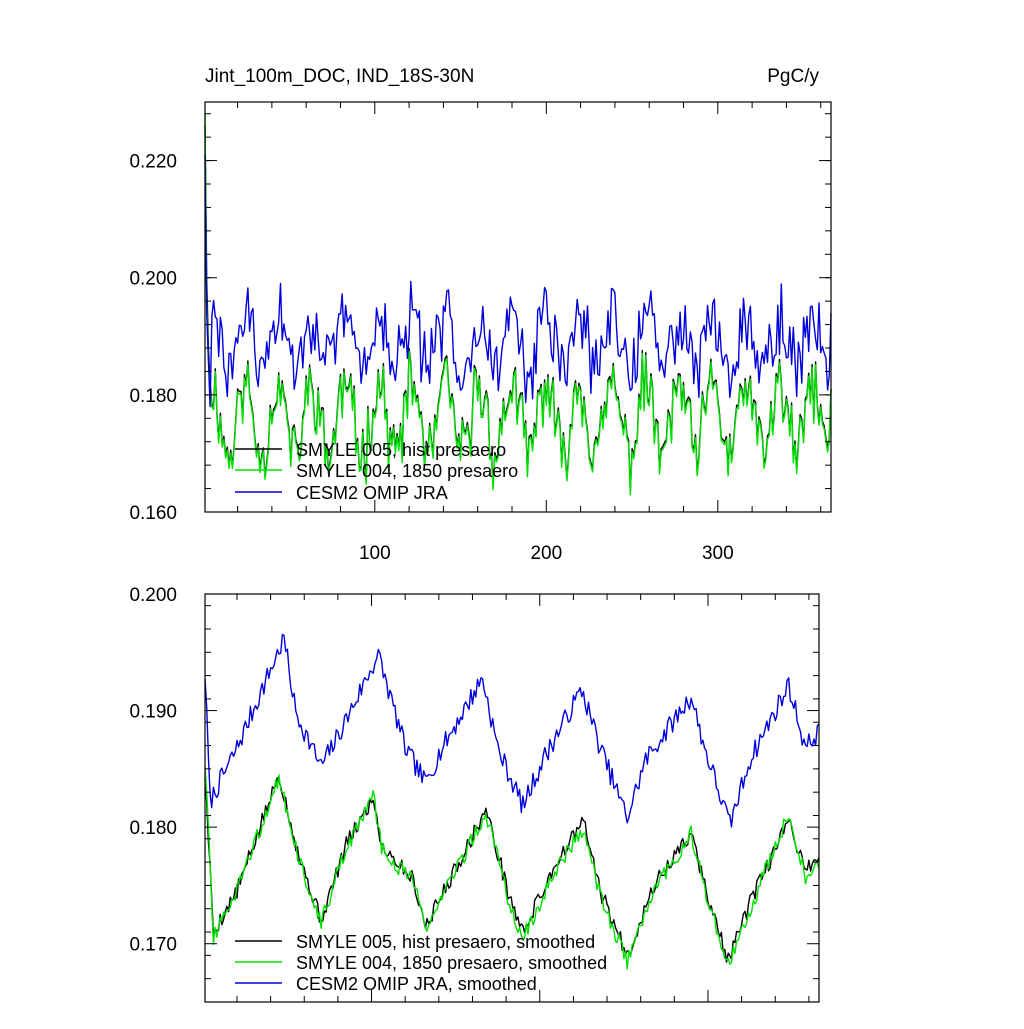  What do you see at coordinates (546, 553) in the screenshot?
I see `x-tick-label: 200` at bounding box center [546, 553].